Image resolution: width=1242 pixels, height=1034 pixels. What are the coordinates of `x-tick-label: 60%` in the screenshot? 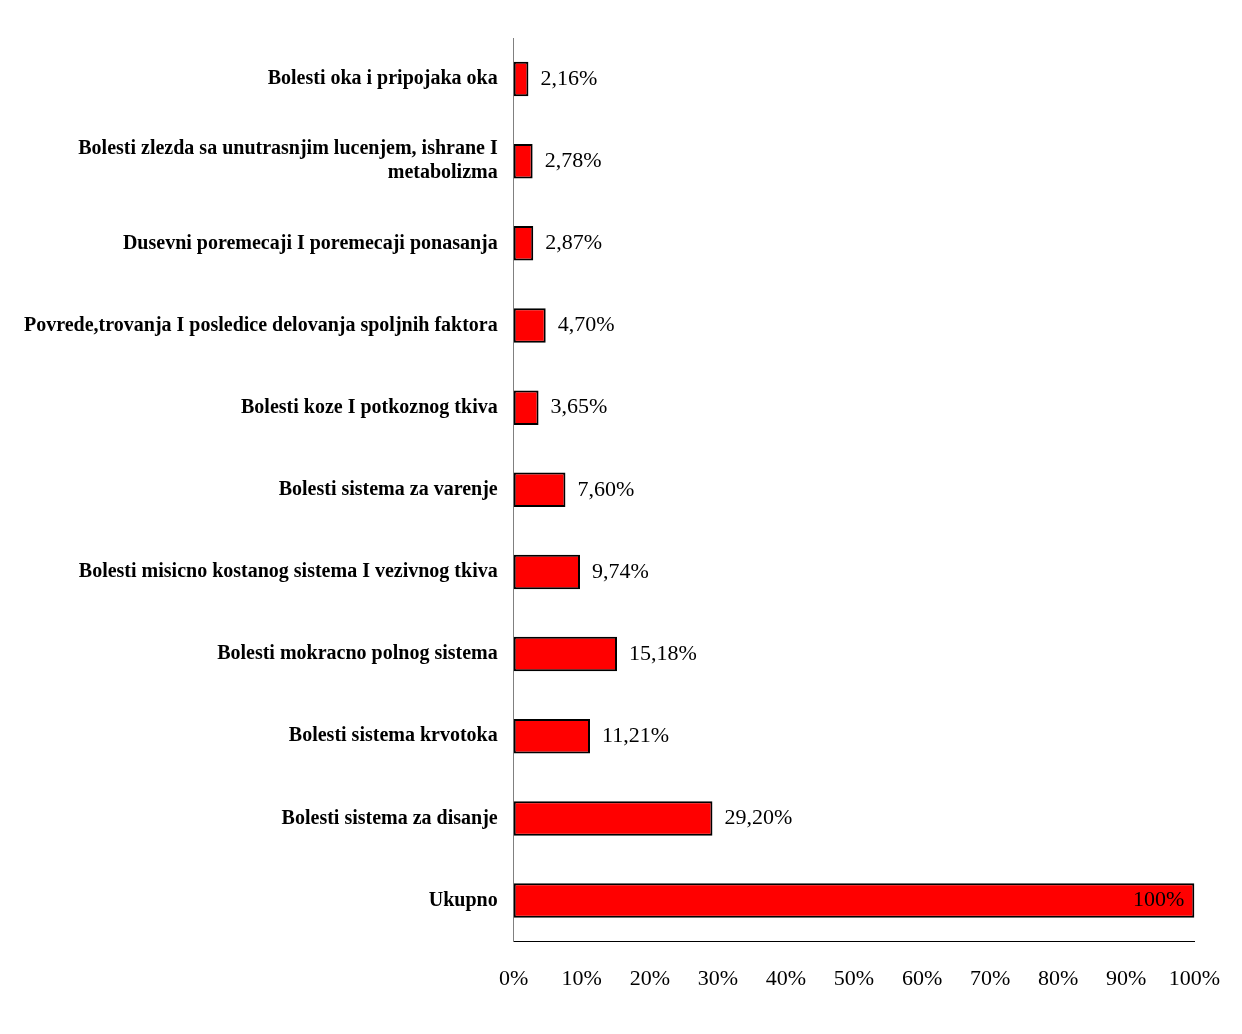 It's located at (922, 977).